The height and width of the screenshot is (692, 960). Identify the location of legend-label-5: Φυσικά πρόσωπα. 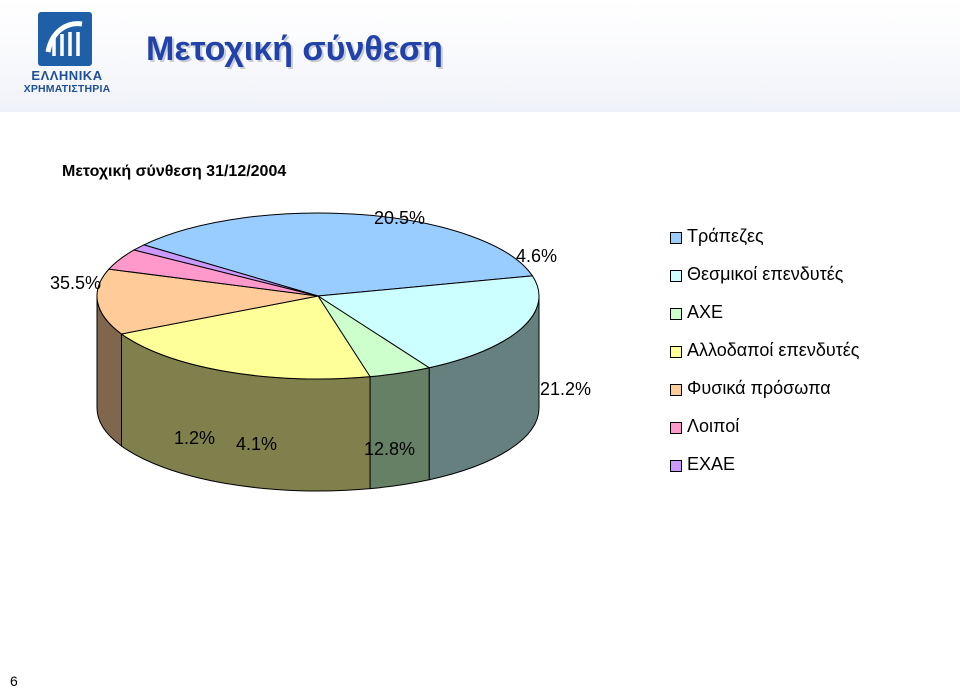
(759, 388).